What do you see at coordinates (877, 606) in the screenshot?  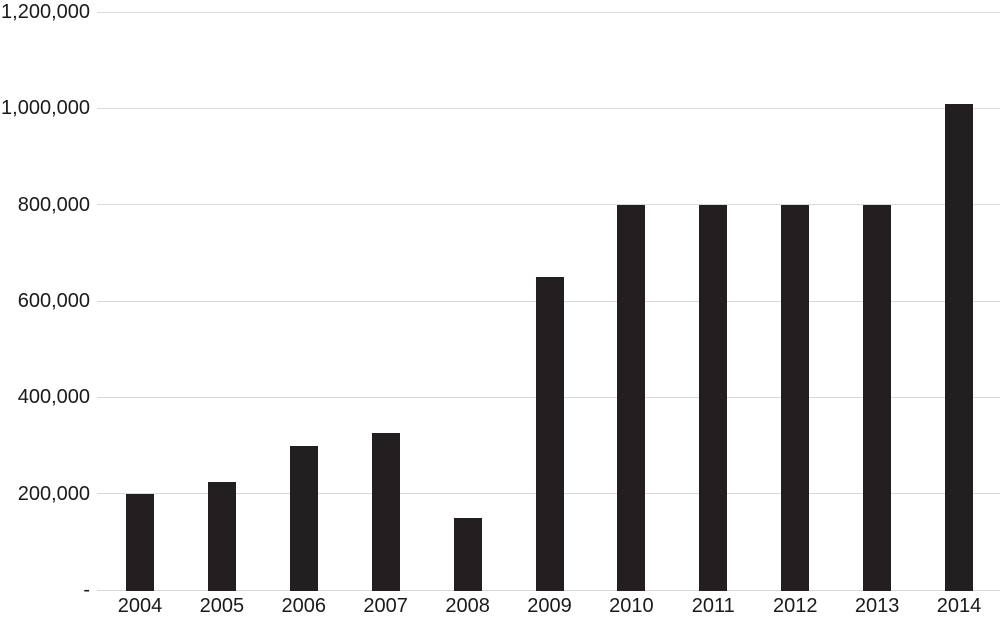 I see `x-axis-tick-label-2013: 2013` at bounding box center [877, 606].